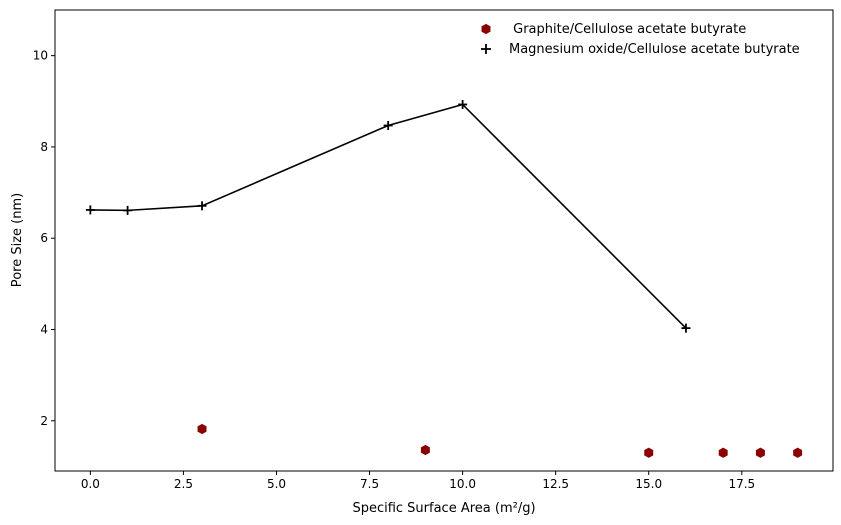  What do you see at coordinates (418, 481) in the screenshot?
I see `x-axis: 0.0 2.5 5.0 7.5 10.0 12.5 15.0 17.5` at bounding box center [418, 481].